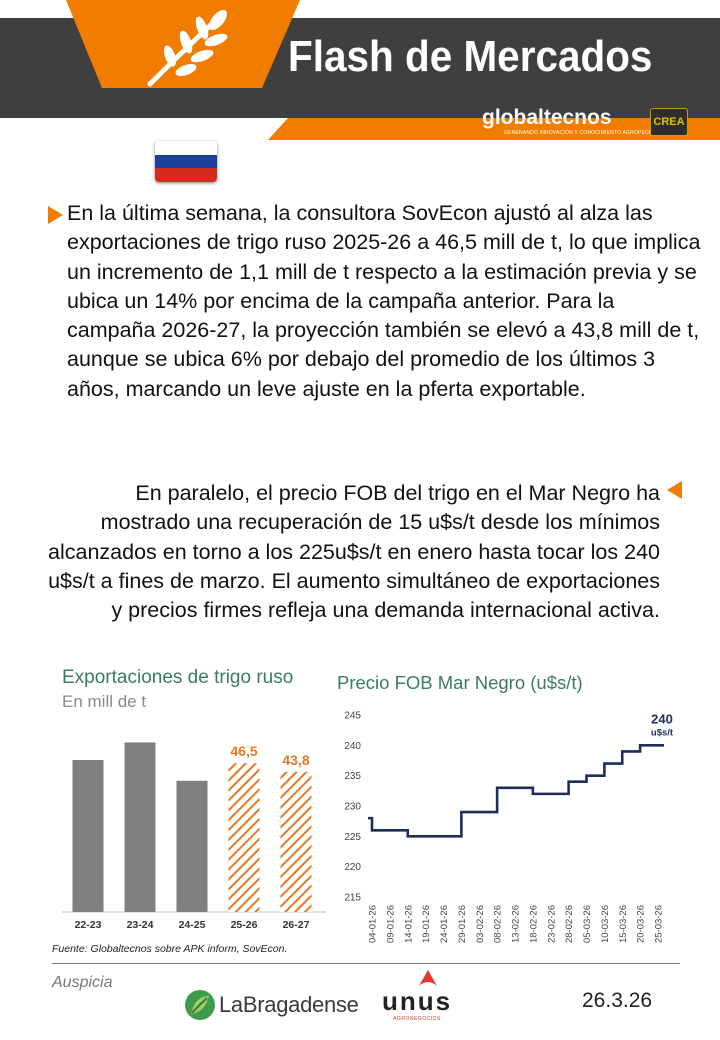  I want to click on unus-logo: unus AGRONEGOCIOS, so click(417, 997).